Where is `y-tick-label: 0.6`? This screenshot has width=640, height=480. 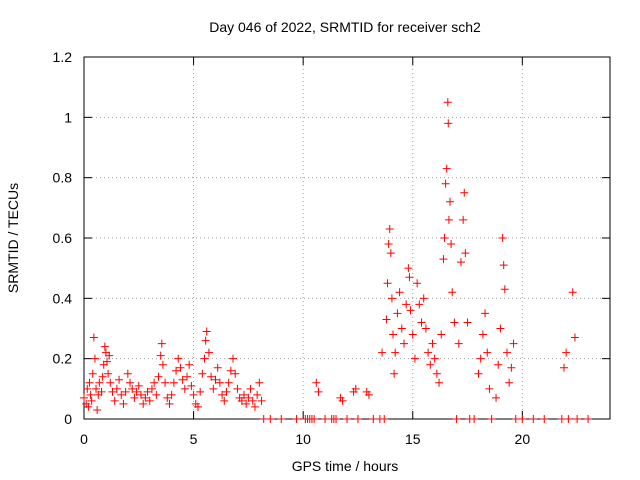 y-tick-label: 0.6 is located at coordinates (63, 238).